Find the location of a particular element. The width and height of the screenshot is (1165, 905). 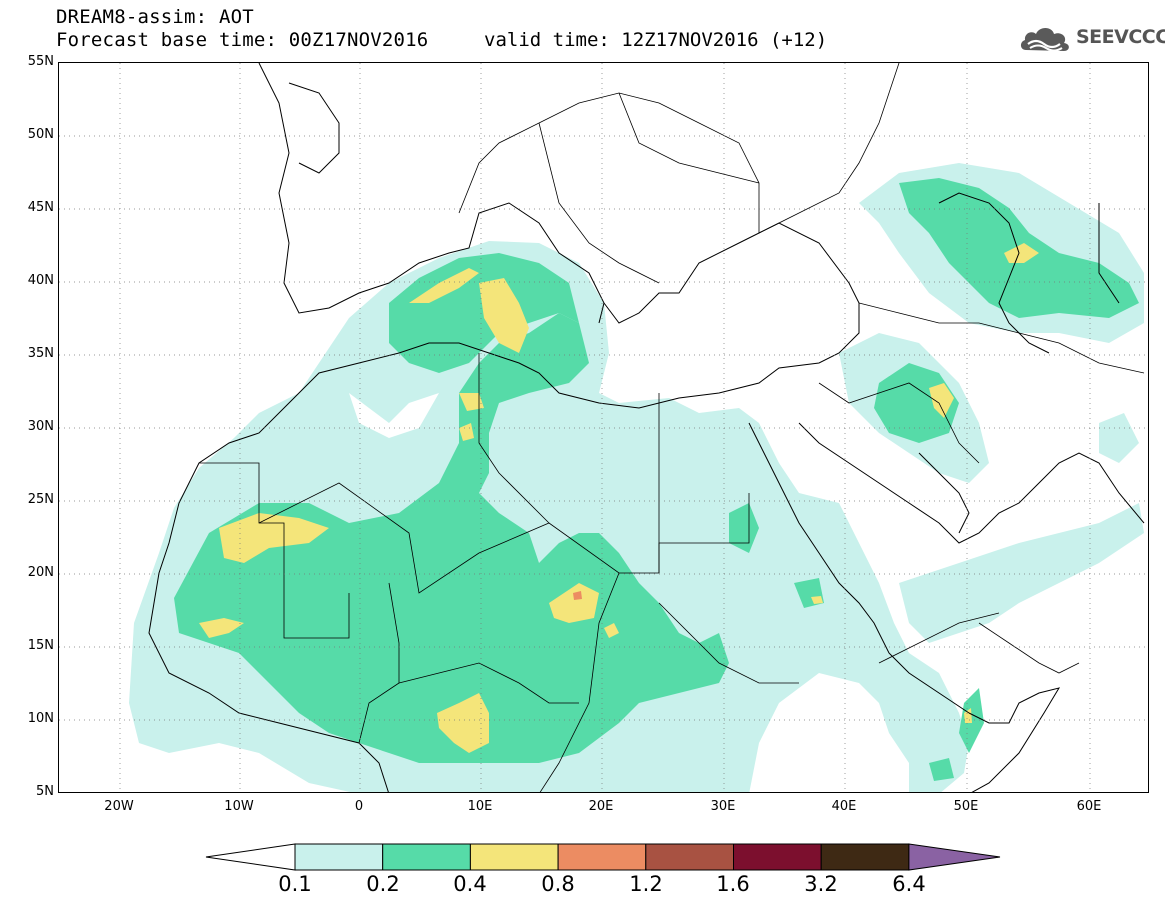

lat-tick-label: 50N is located at coordinates (40, 134).